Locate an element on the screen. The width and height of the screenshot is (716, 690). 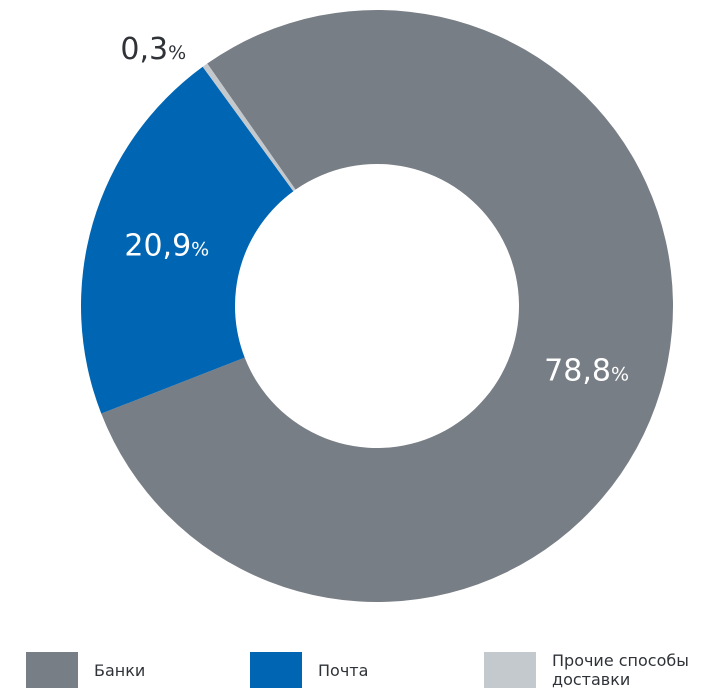
legend-swatch-post is located at coordinates (276, 670).